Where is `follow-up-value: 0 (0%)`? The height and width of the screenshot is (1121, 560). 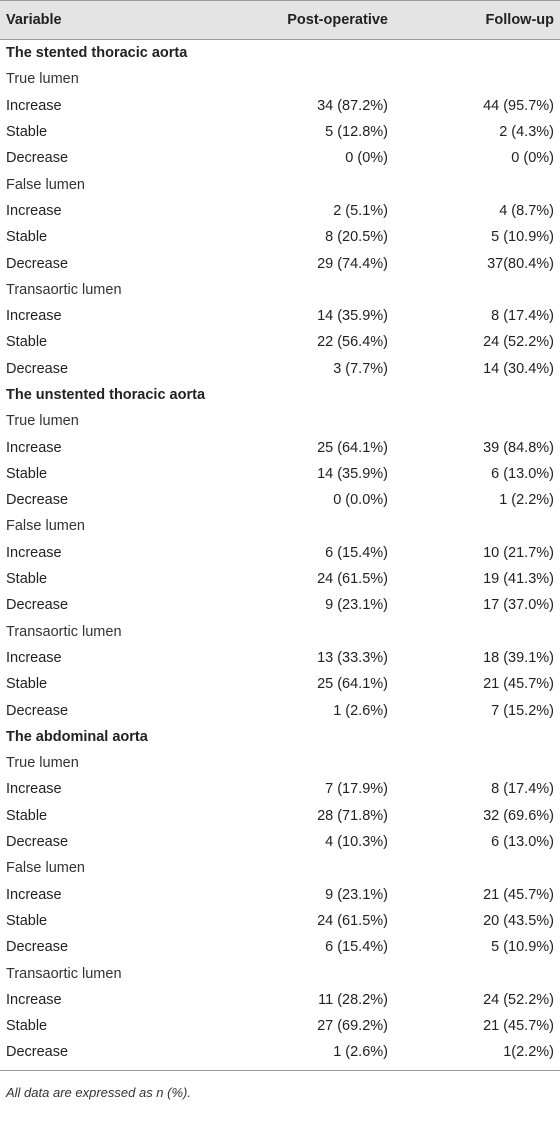
follow-up-value: 0 (0%) is located at coordinates (532, 158).